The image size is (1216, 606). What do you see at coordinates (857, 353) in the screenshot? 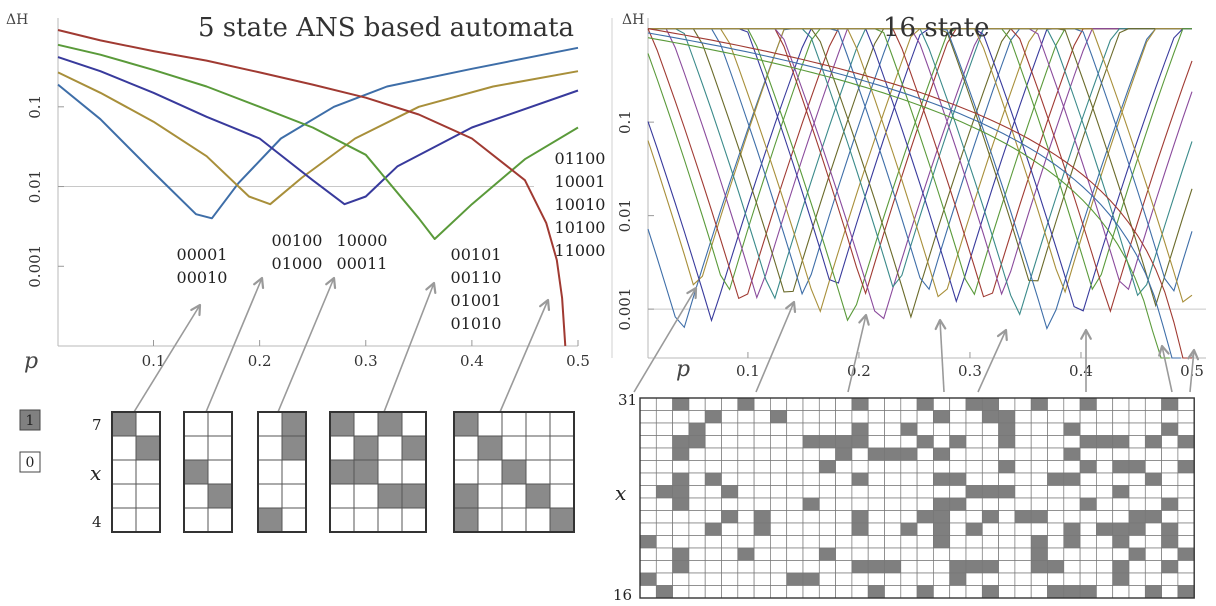
I see `arrow-shaft` at bounding box center [857, 353].